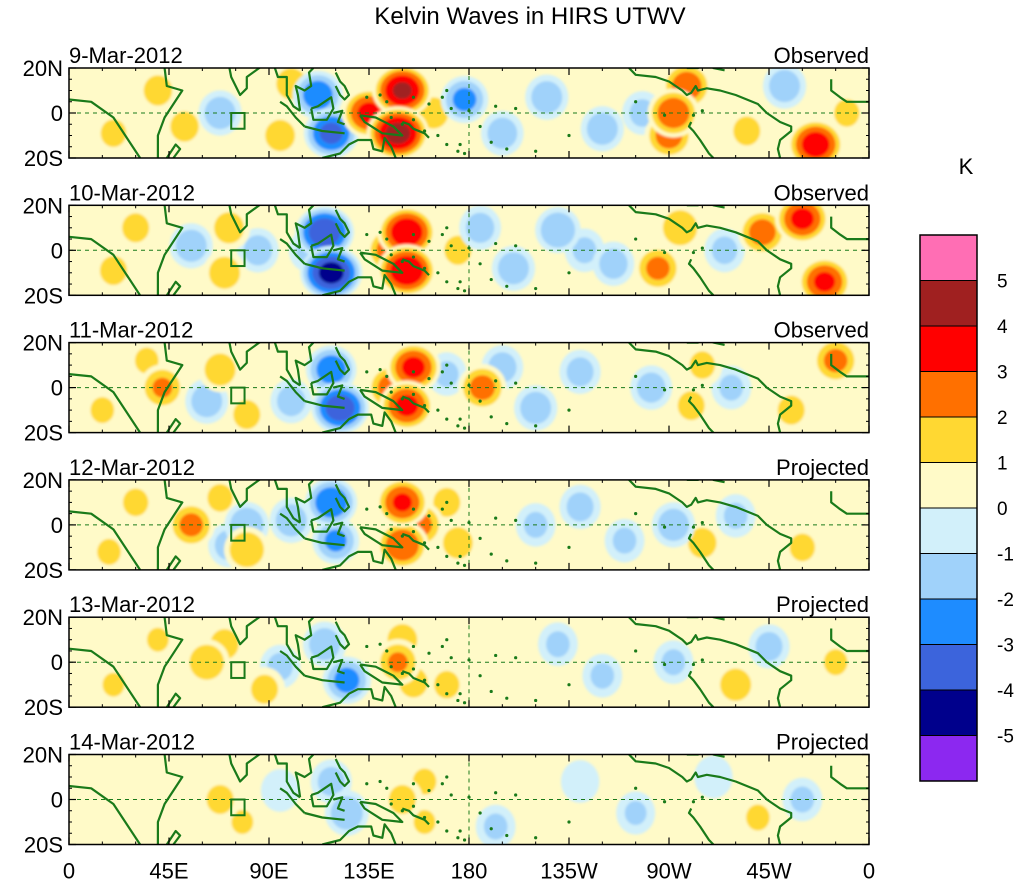 Image resolution: width=1015 pixels, height=887 pixels. Describe the element at coordinates (268, 871) in the screenshot. I see `x-tick-label: 90E` at that location.